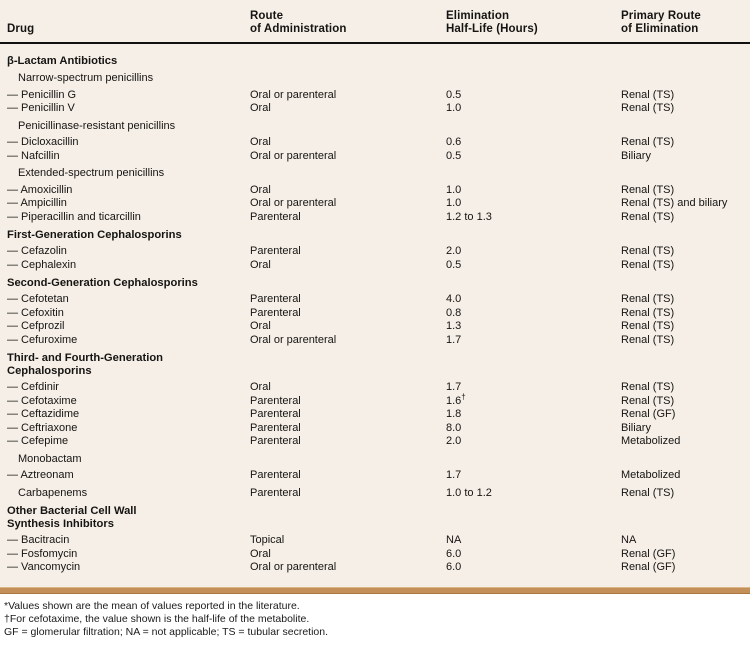 Image resolution: width=750 pixels, height=646 pixels. What do you see at coordinates (91, 173) in the screenshot?
I see `drug-cell: Extended-spectrum penicillins` at bounding box center [91, 173].